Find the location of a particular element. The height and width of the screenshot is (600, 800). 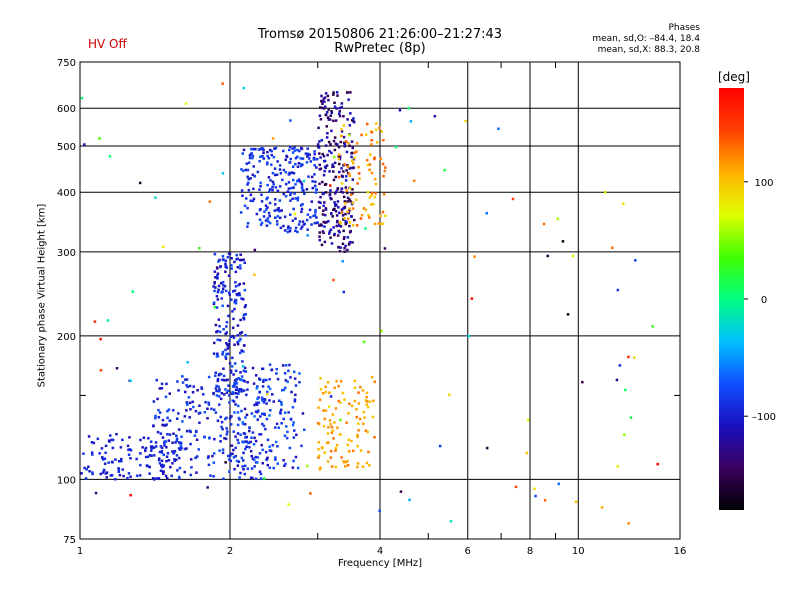

colorbar-label: [deg] is located at coordinates (734, 77).